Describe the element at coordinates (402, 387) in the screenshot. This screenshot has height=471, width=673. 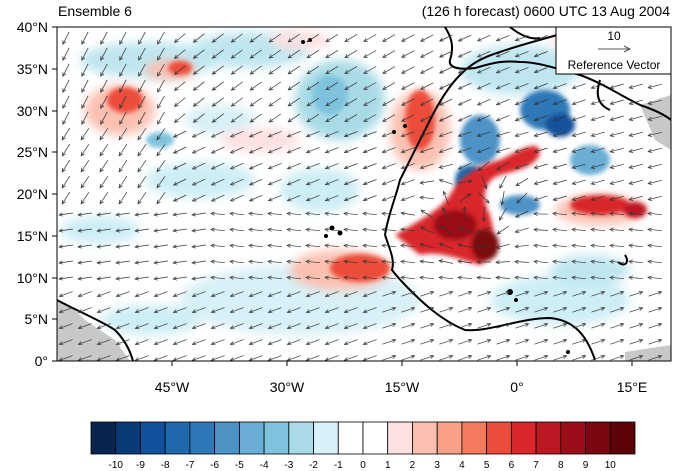
I see `lon-tick-label: 15°W` at that location.